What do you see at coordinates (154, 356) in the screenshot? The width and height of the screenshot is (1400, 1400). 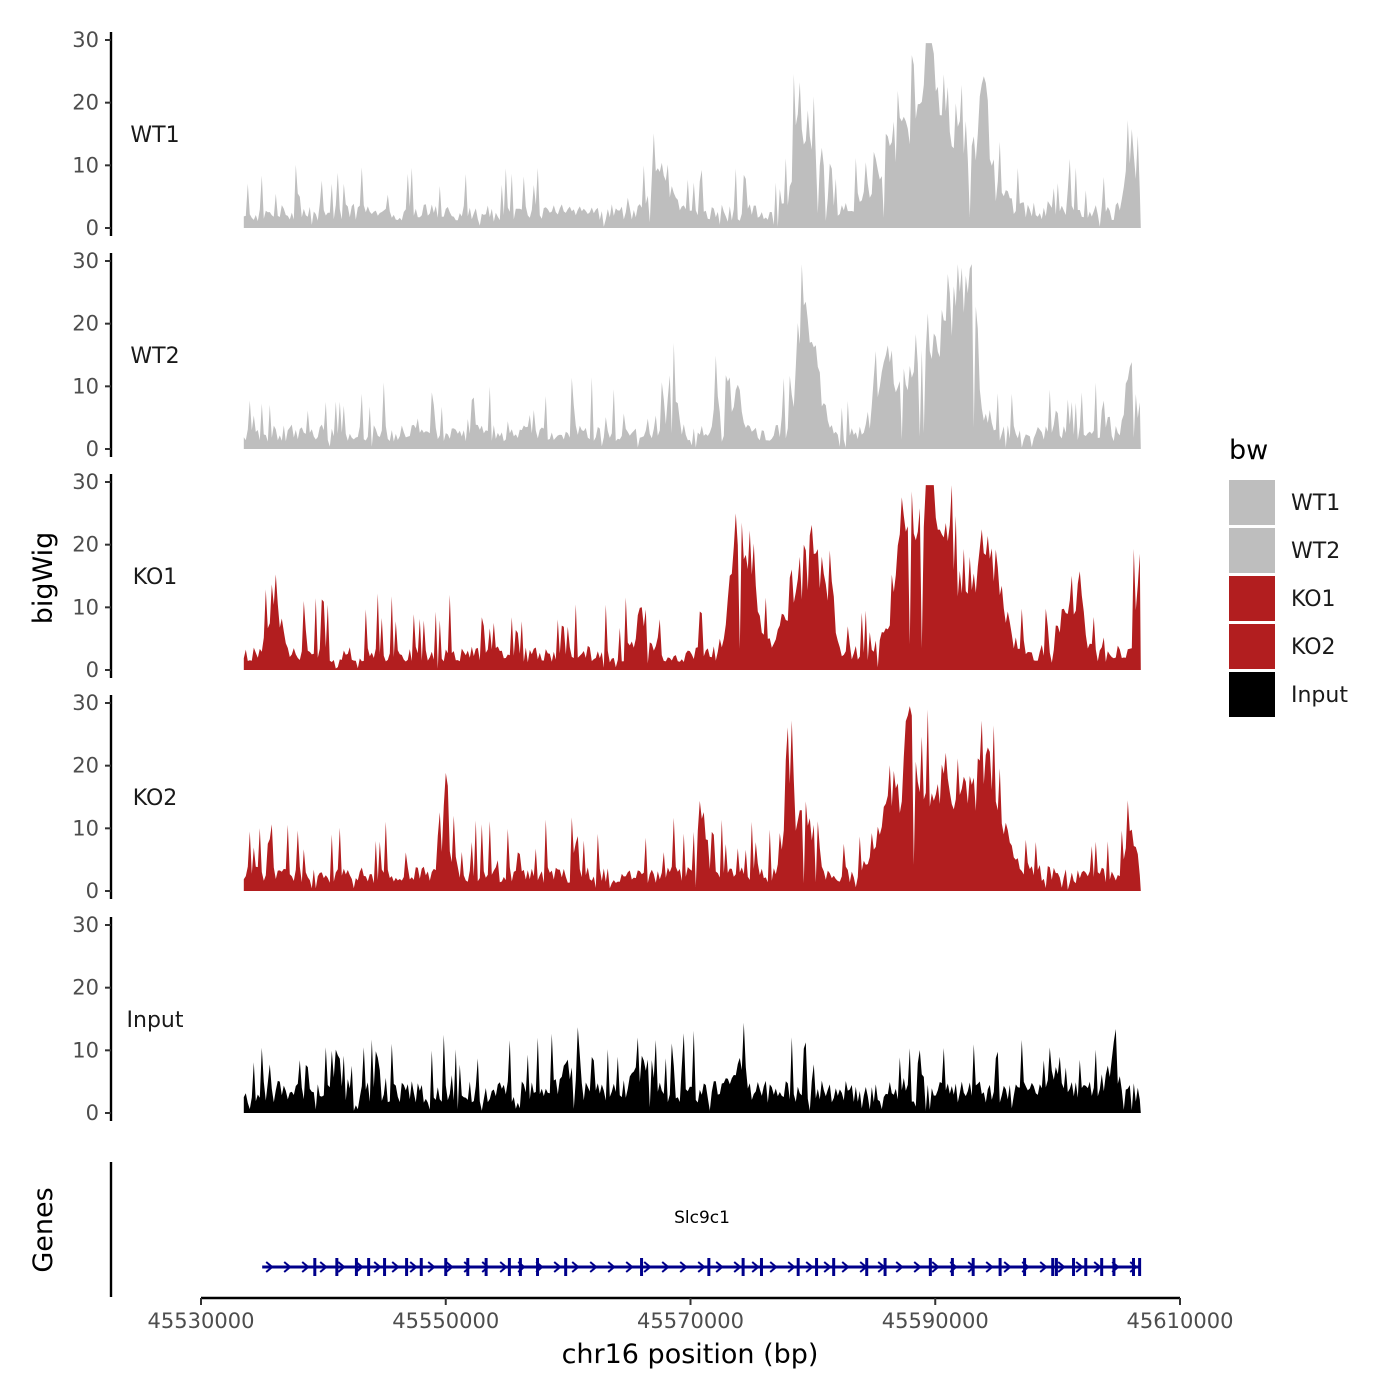 I see `track-label: WT2` at bounding box center [154, 356].